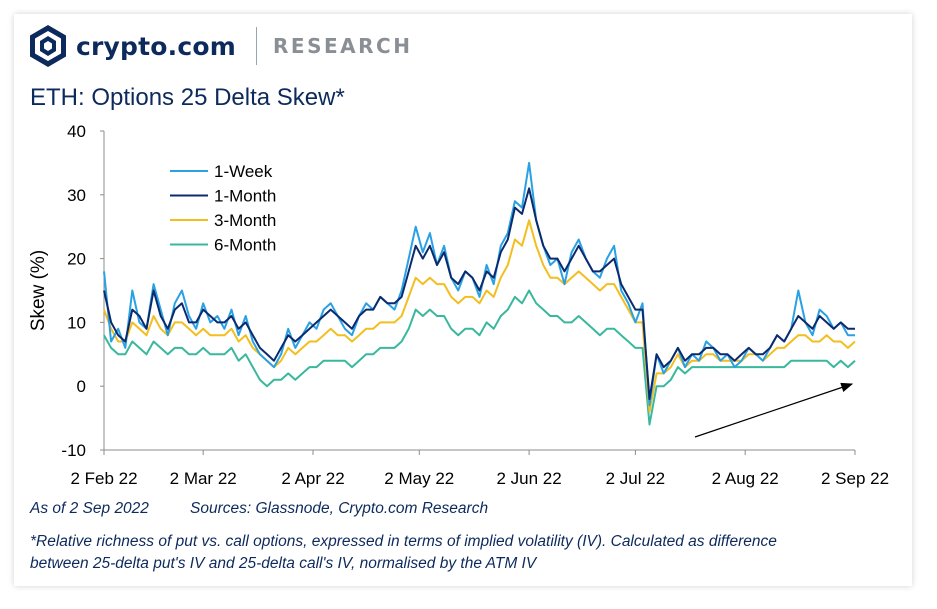 The image size is (937, 609). What do you see at coordinates (243, 171) in the screenshot?
I see `legend-label-1-week: 1-Week` at bounding box center [243, 171].